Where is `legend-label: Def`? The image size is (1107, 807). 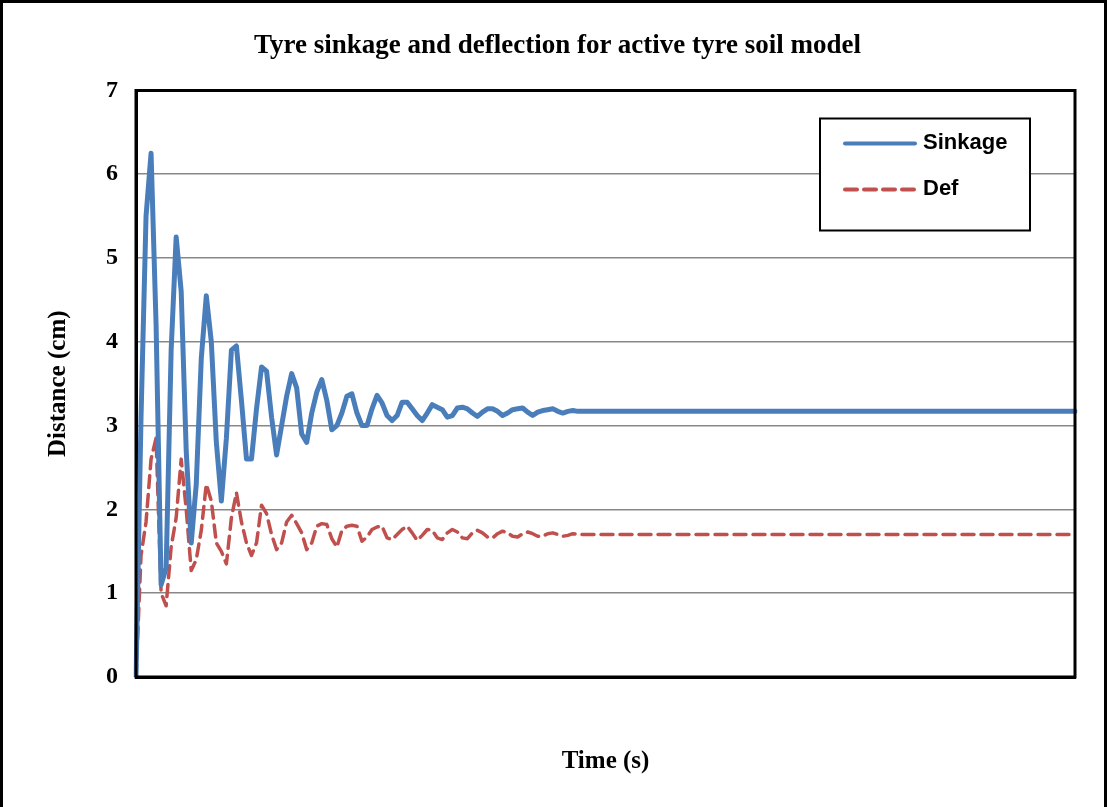 legend-label: Def is located at coordinates (941, 188).